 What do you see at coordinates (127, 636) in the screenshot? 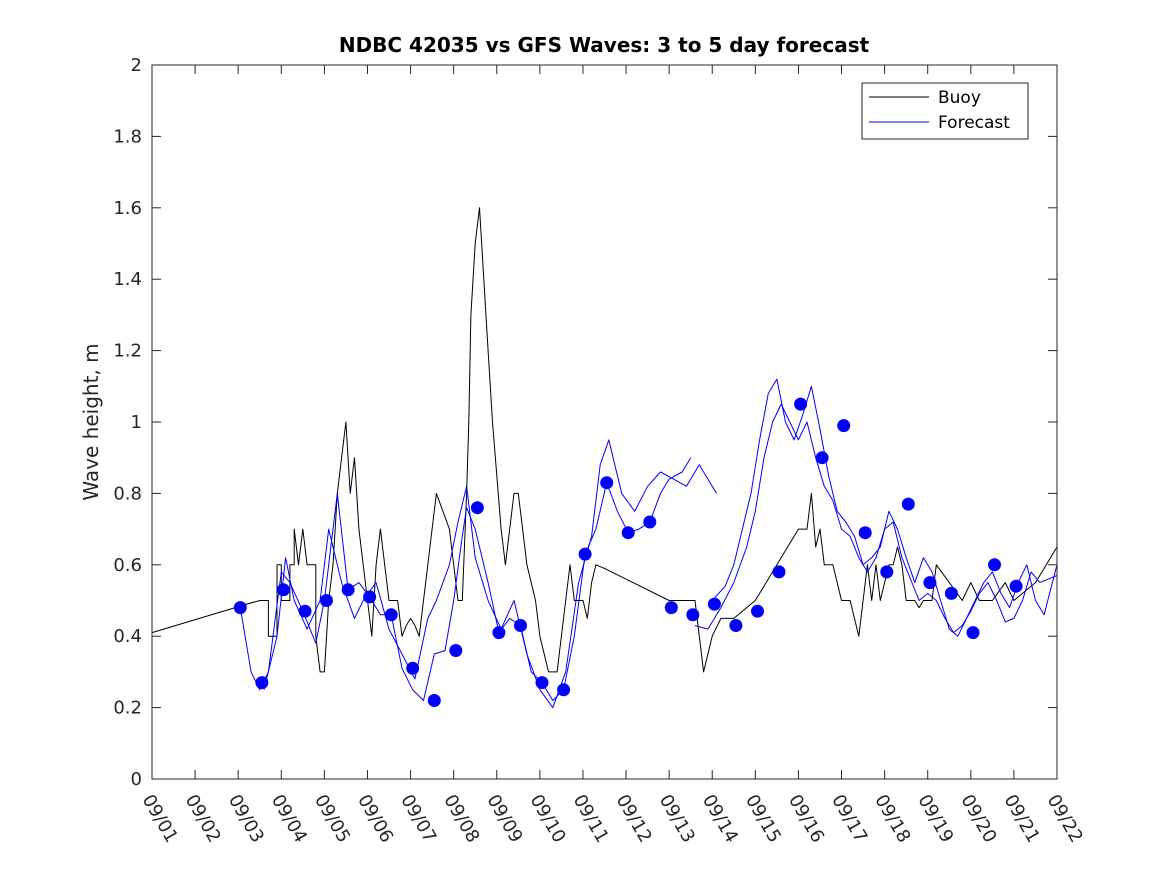
I see `y-tick-label: 0.4` at bounding box center [127, 636].